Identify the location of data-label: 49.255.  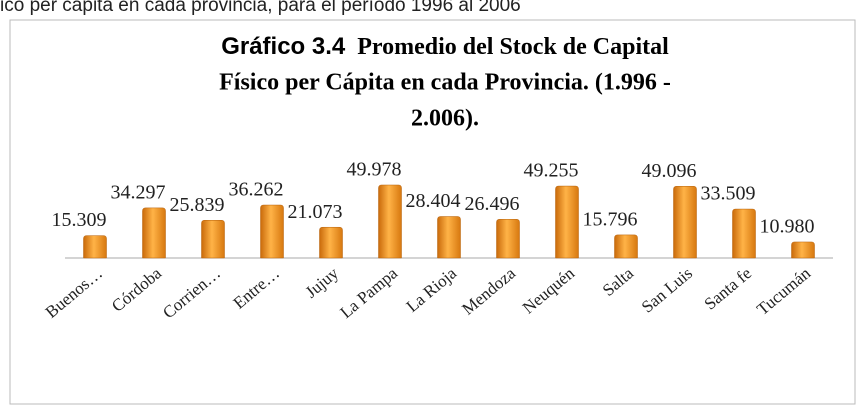
(551, 171).